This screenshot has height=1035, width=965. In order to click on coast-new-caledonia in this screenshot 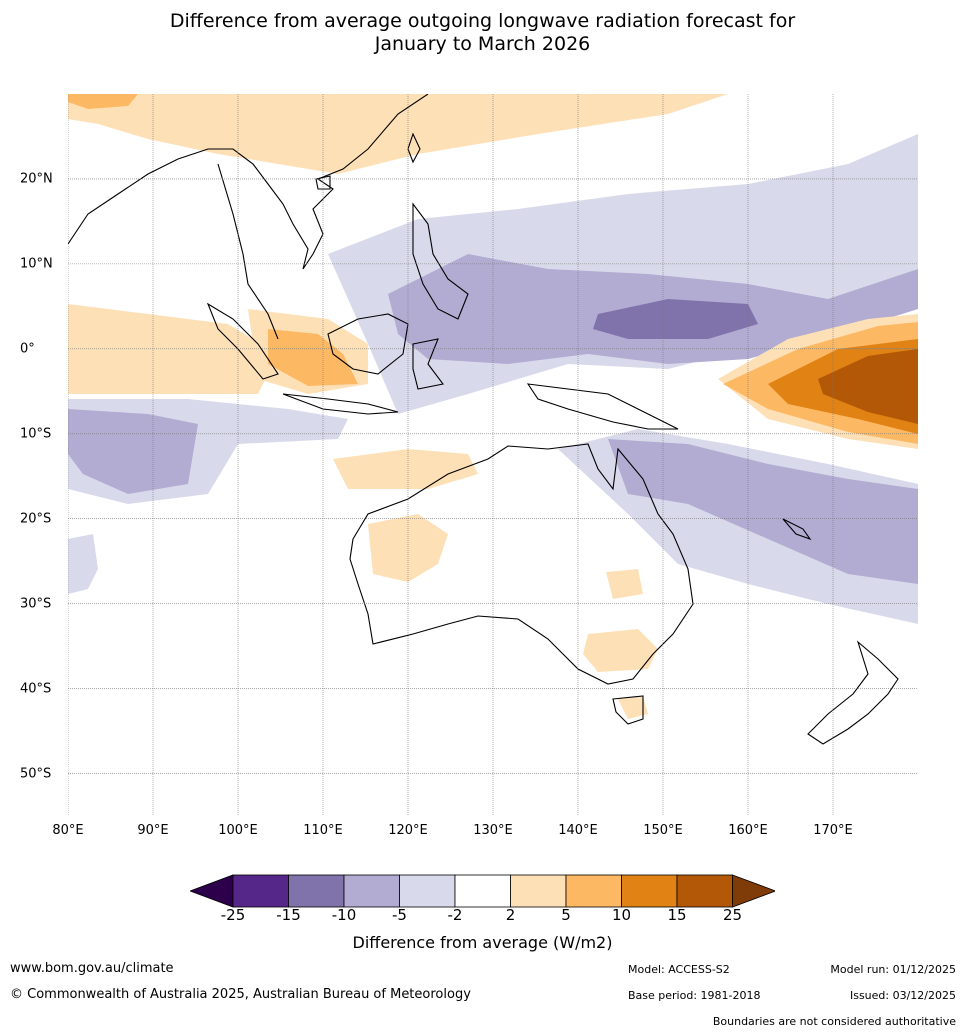, I will do `click(797, 529)`.